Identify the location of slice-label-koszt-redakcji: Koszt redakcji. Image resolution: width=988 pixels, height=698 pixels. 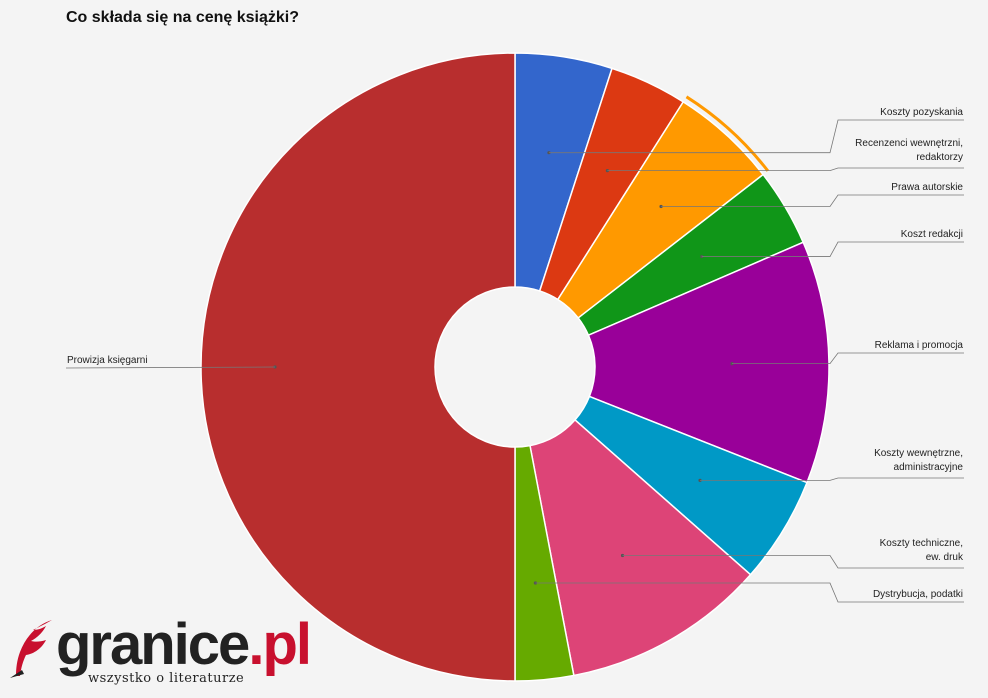
(932, 234).